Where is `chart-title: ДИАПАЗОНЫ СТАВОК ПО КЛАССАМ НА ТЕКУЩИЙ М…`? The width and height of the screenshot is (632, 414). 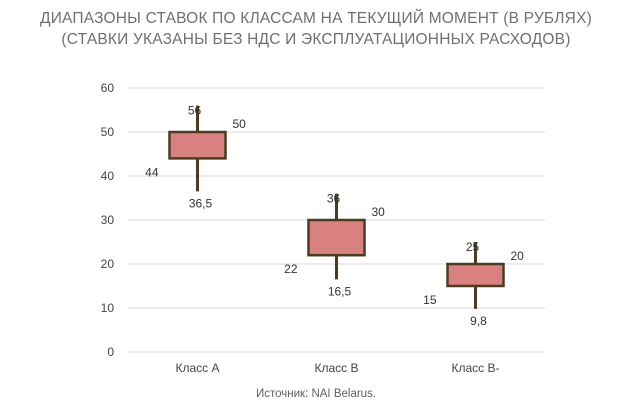
chart-title: ДИАПАЗОНЫ СТАВОК ПО КЛАССАМ НА ТЕКУЩИЙ М… is located at coordinates (316, 29).